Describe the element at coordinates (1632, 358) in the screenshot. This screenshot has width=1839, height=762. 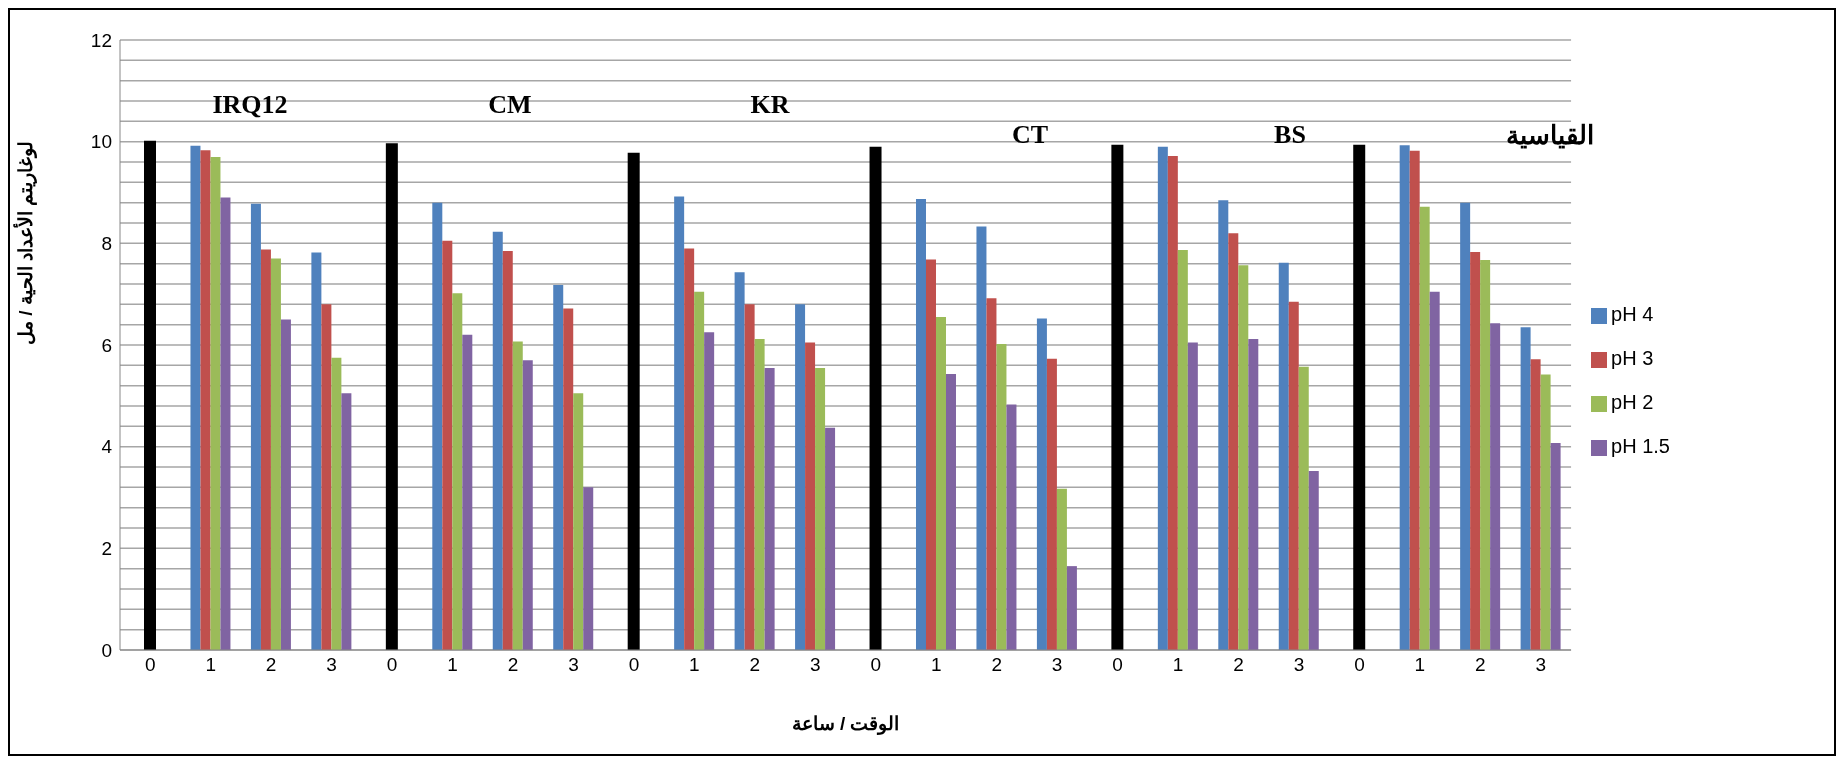
I see `legend-label: pH 3` at that location.